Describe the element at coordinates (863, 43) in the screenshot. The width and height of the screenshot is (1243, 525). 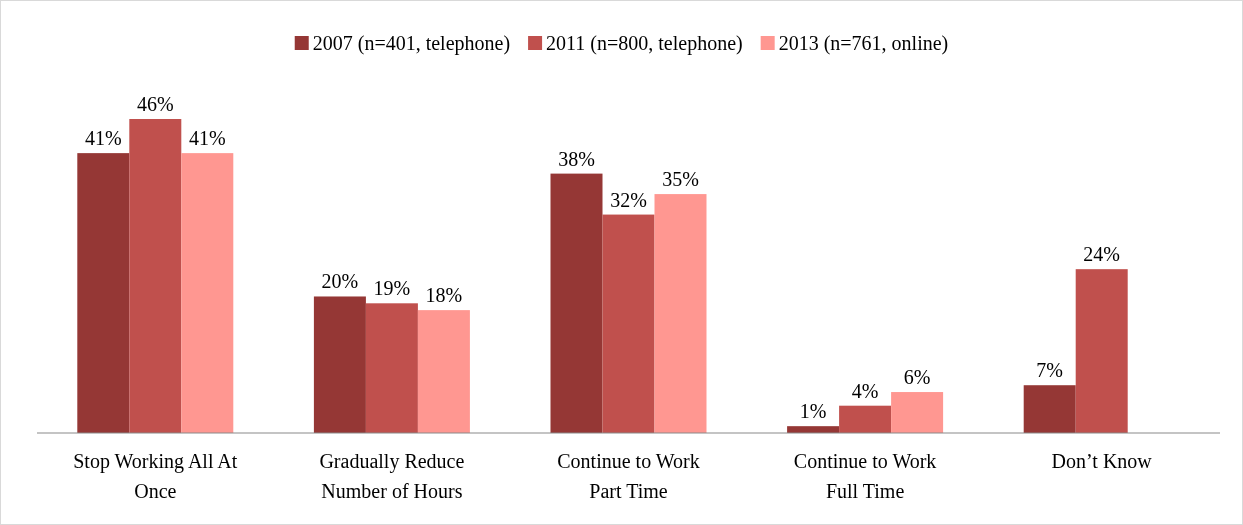
I see `legend-label: 2013 (n=761, online)` at that location.